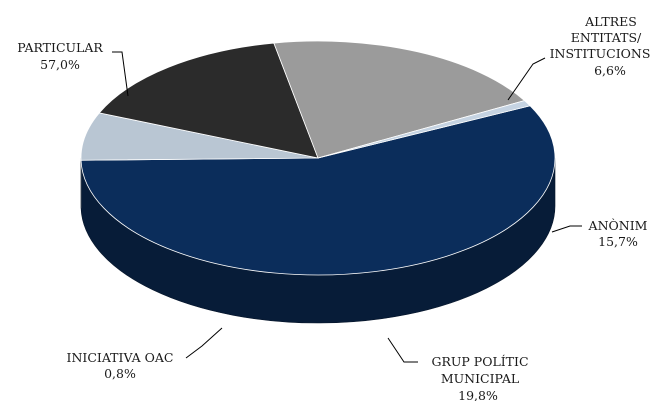 The width and height of the screenshot is (670, 401). What do you see at coordinates (120, 373) in the screenshot?
I see `value-iniciativa: 0,8%` at bounding box center [120, 373].